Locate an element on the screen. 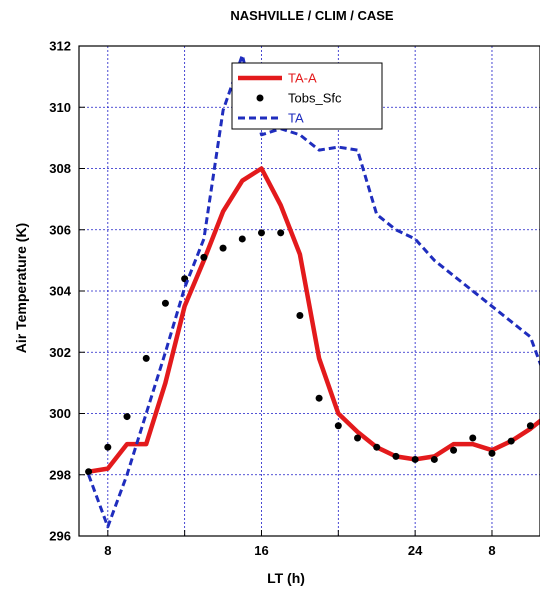 This screenshot has width=540, height=592. legend-marker-tobs-sfc is located at coordinates (260, 98).